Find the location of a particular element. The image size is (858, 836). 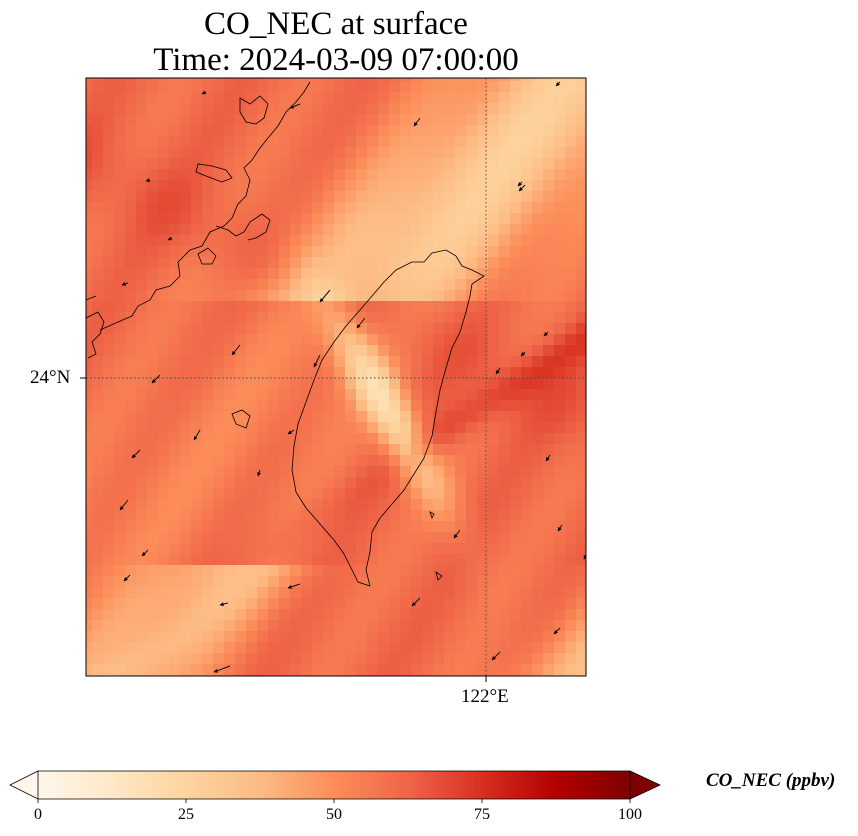

wind-arrow is located at coordinates (325, 296).